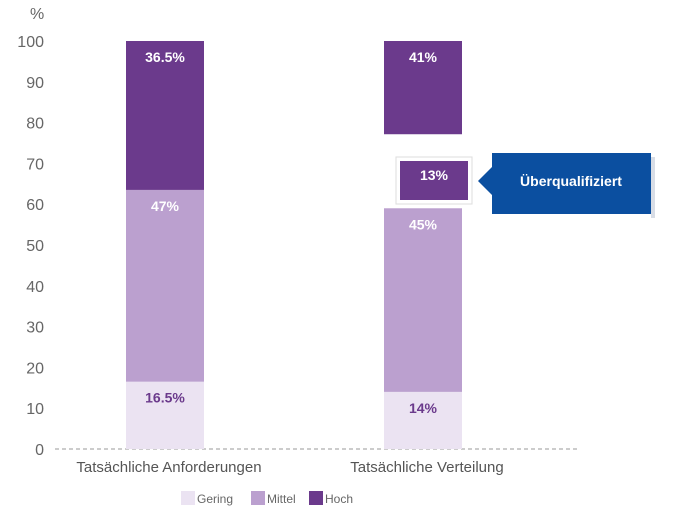  What do you see at coordinates (571, 181) in the screenshot?
I see `callout-text: Überqualifiziert` at bounding box center [571, 181].